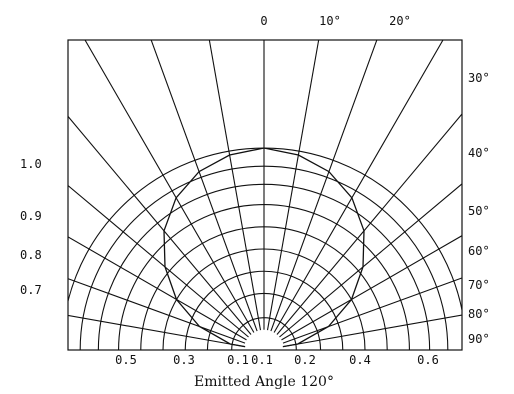  I want to click on radial-line-50-right, so click(370, 260).